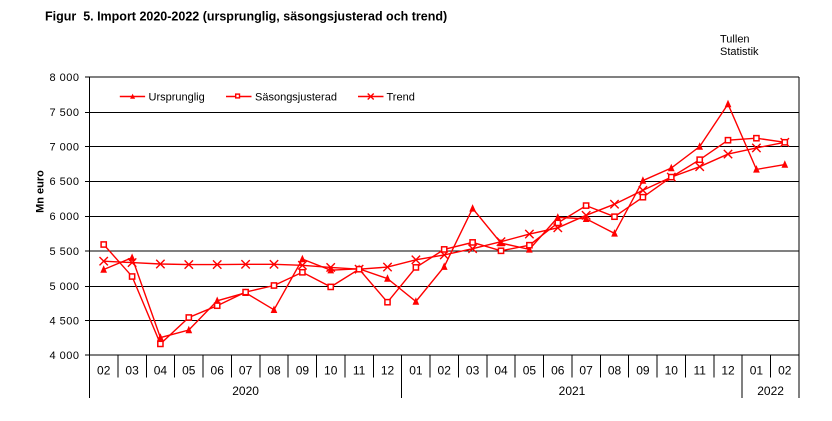 The image size is (832, 421). What do you see at coordinates (739, 52) in the screenshot?
I see `svg-text: Statistik` at bounding box center [739, 52].